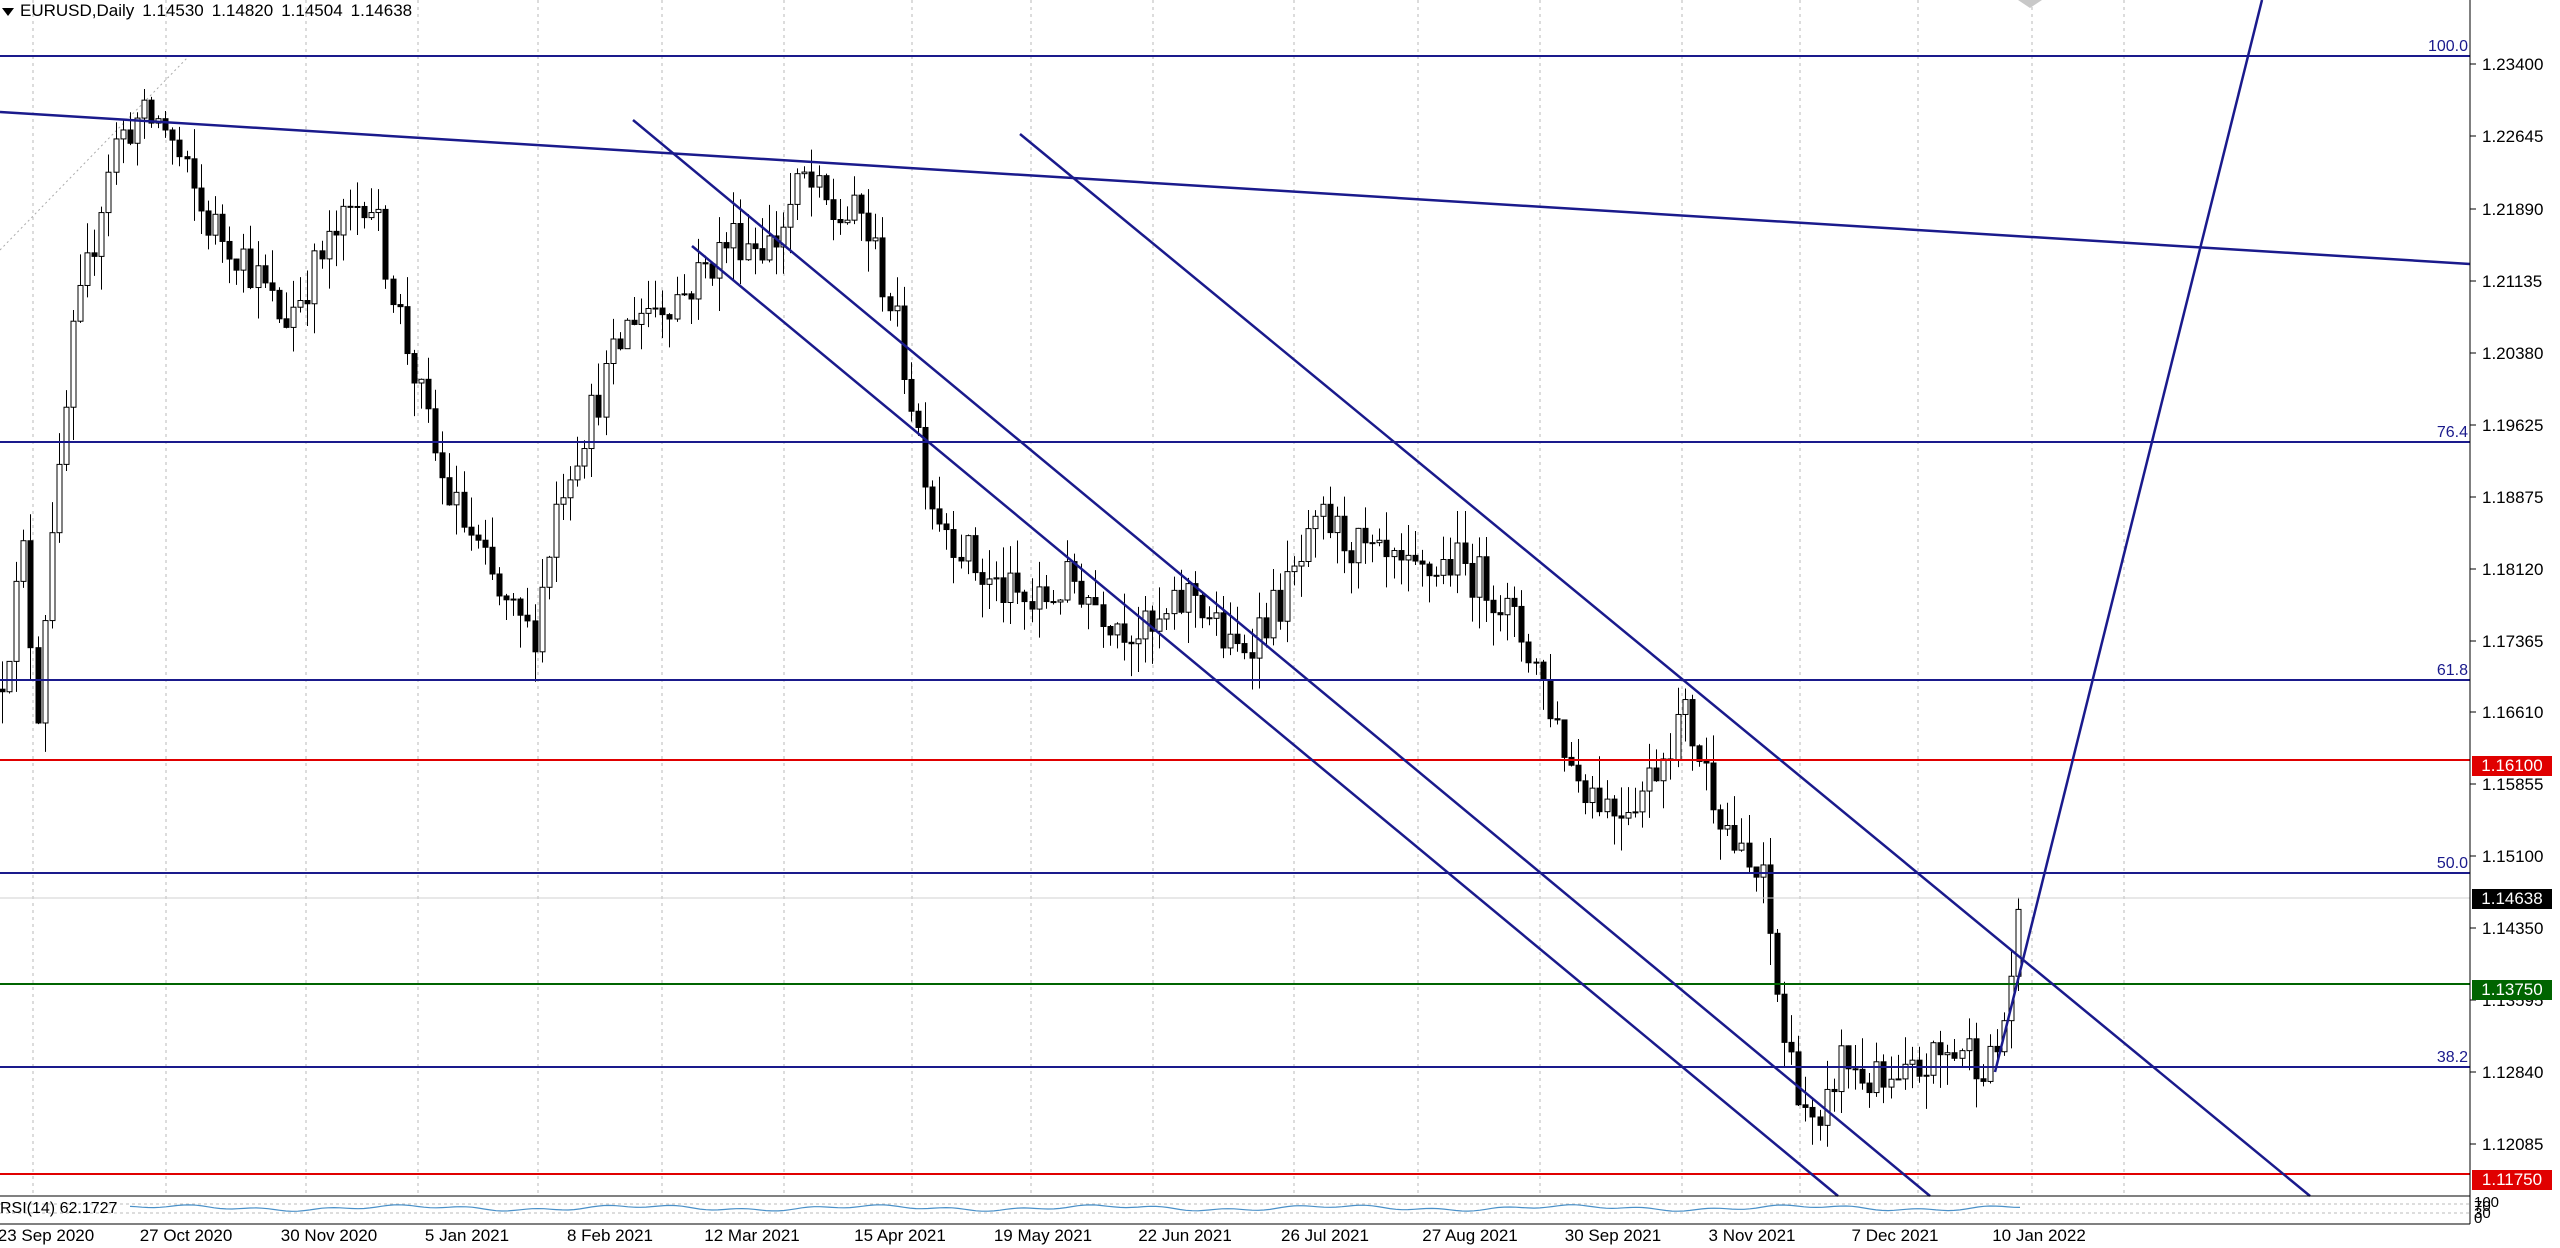 This screenshot has height=1248, width=2560. Describe the element at coordinates (312, 10) in the screenshot. I see `low-value: 1.14504` at that location.